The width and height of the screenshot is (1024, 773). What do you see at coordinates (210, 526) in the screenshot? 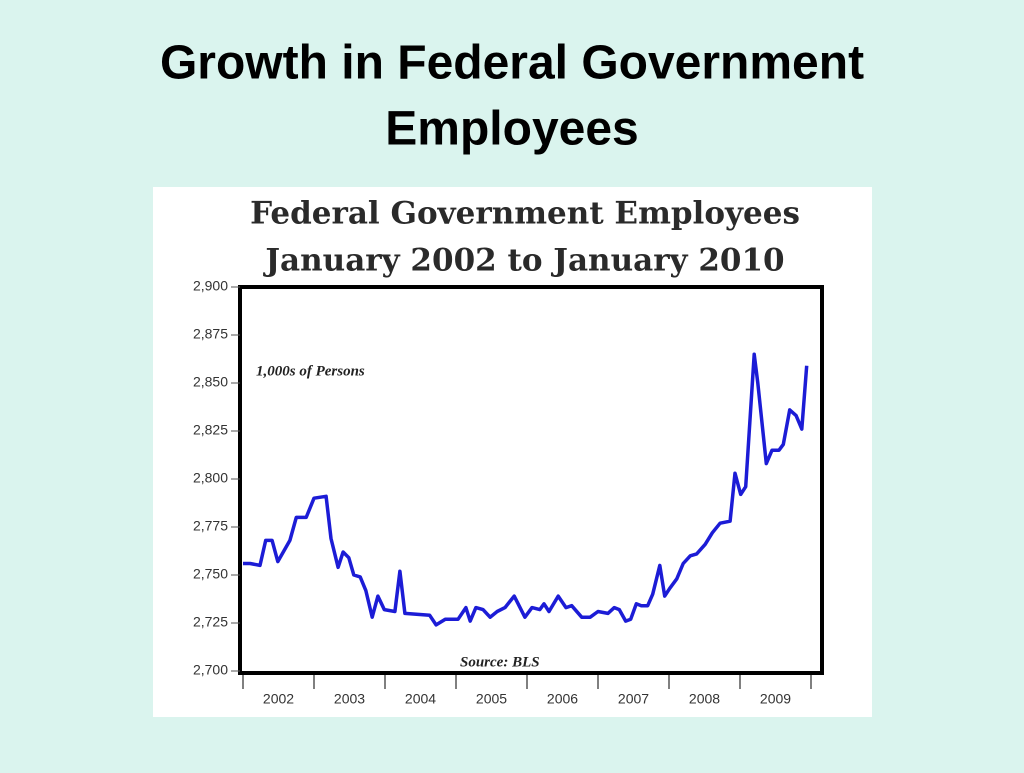
I see `y-tick-label: 2,775` at bounding box center [210, 526].